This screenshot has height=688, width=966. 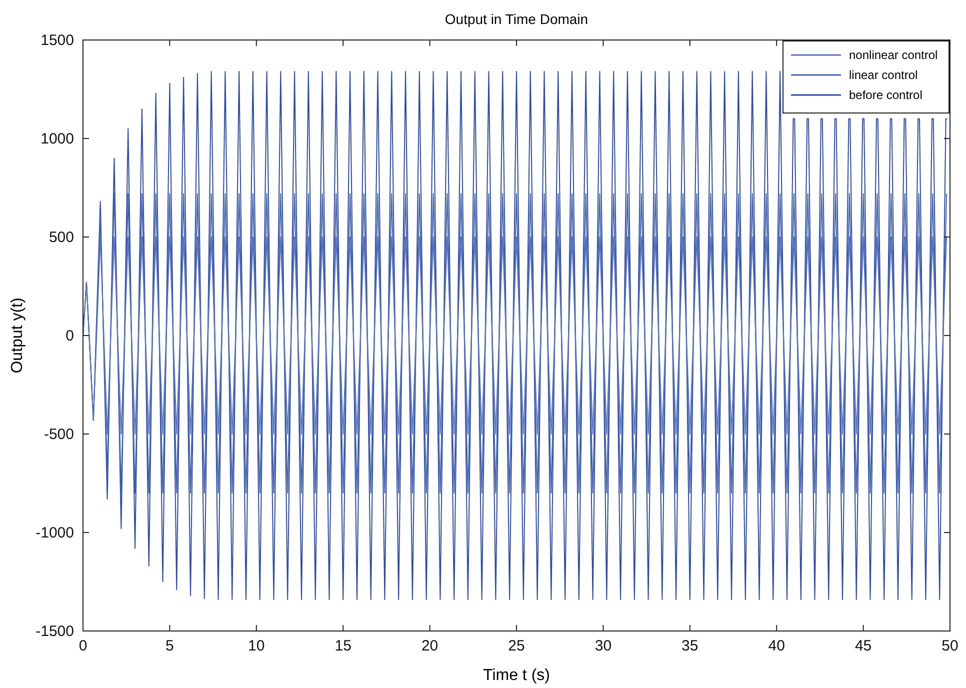 I want to click on x-tick-label: 0, so click(x=83, y=646).